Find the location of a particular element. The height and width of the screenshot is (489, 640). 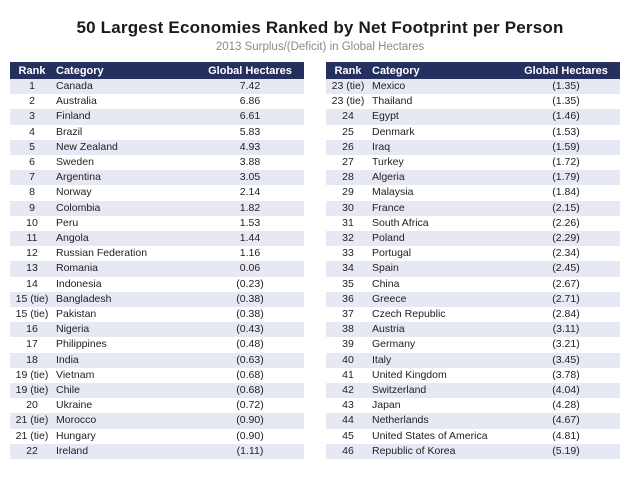

cell-rank: 32 is located at coordinates (348, 239).